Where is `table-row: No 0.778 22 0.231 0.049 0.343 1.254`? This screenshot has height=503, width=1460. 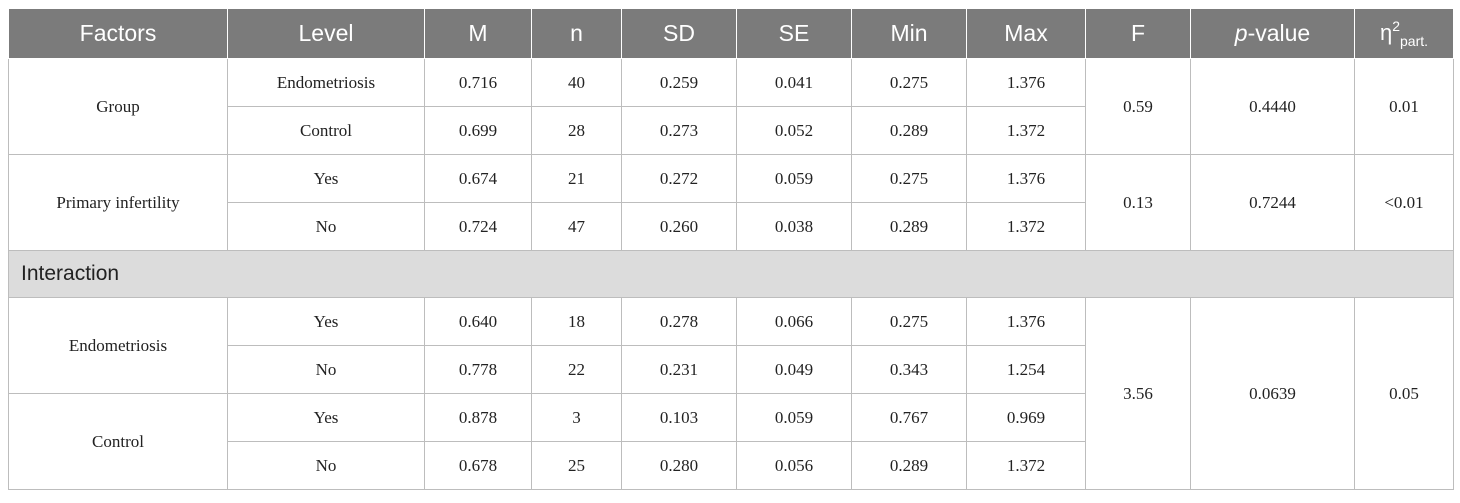
table-row: No 0.778 22 0.231 0.049 0.343 1.254 is located at coordinates (731, 369).